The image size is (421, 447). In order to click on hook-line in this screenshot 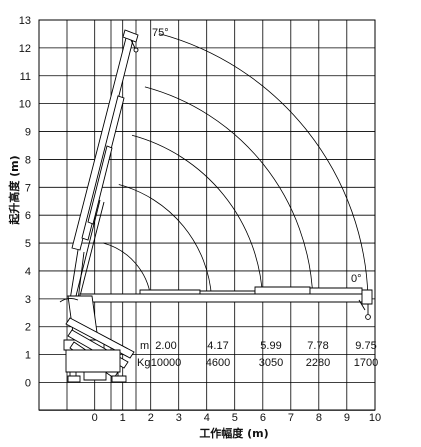, I will do `click(133, 44)`.